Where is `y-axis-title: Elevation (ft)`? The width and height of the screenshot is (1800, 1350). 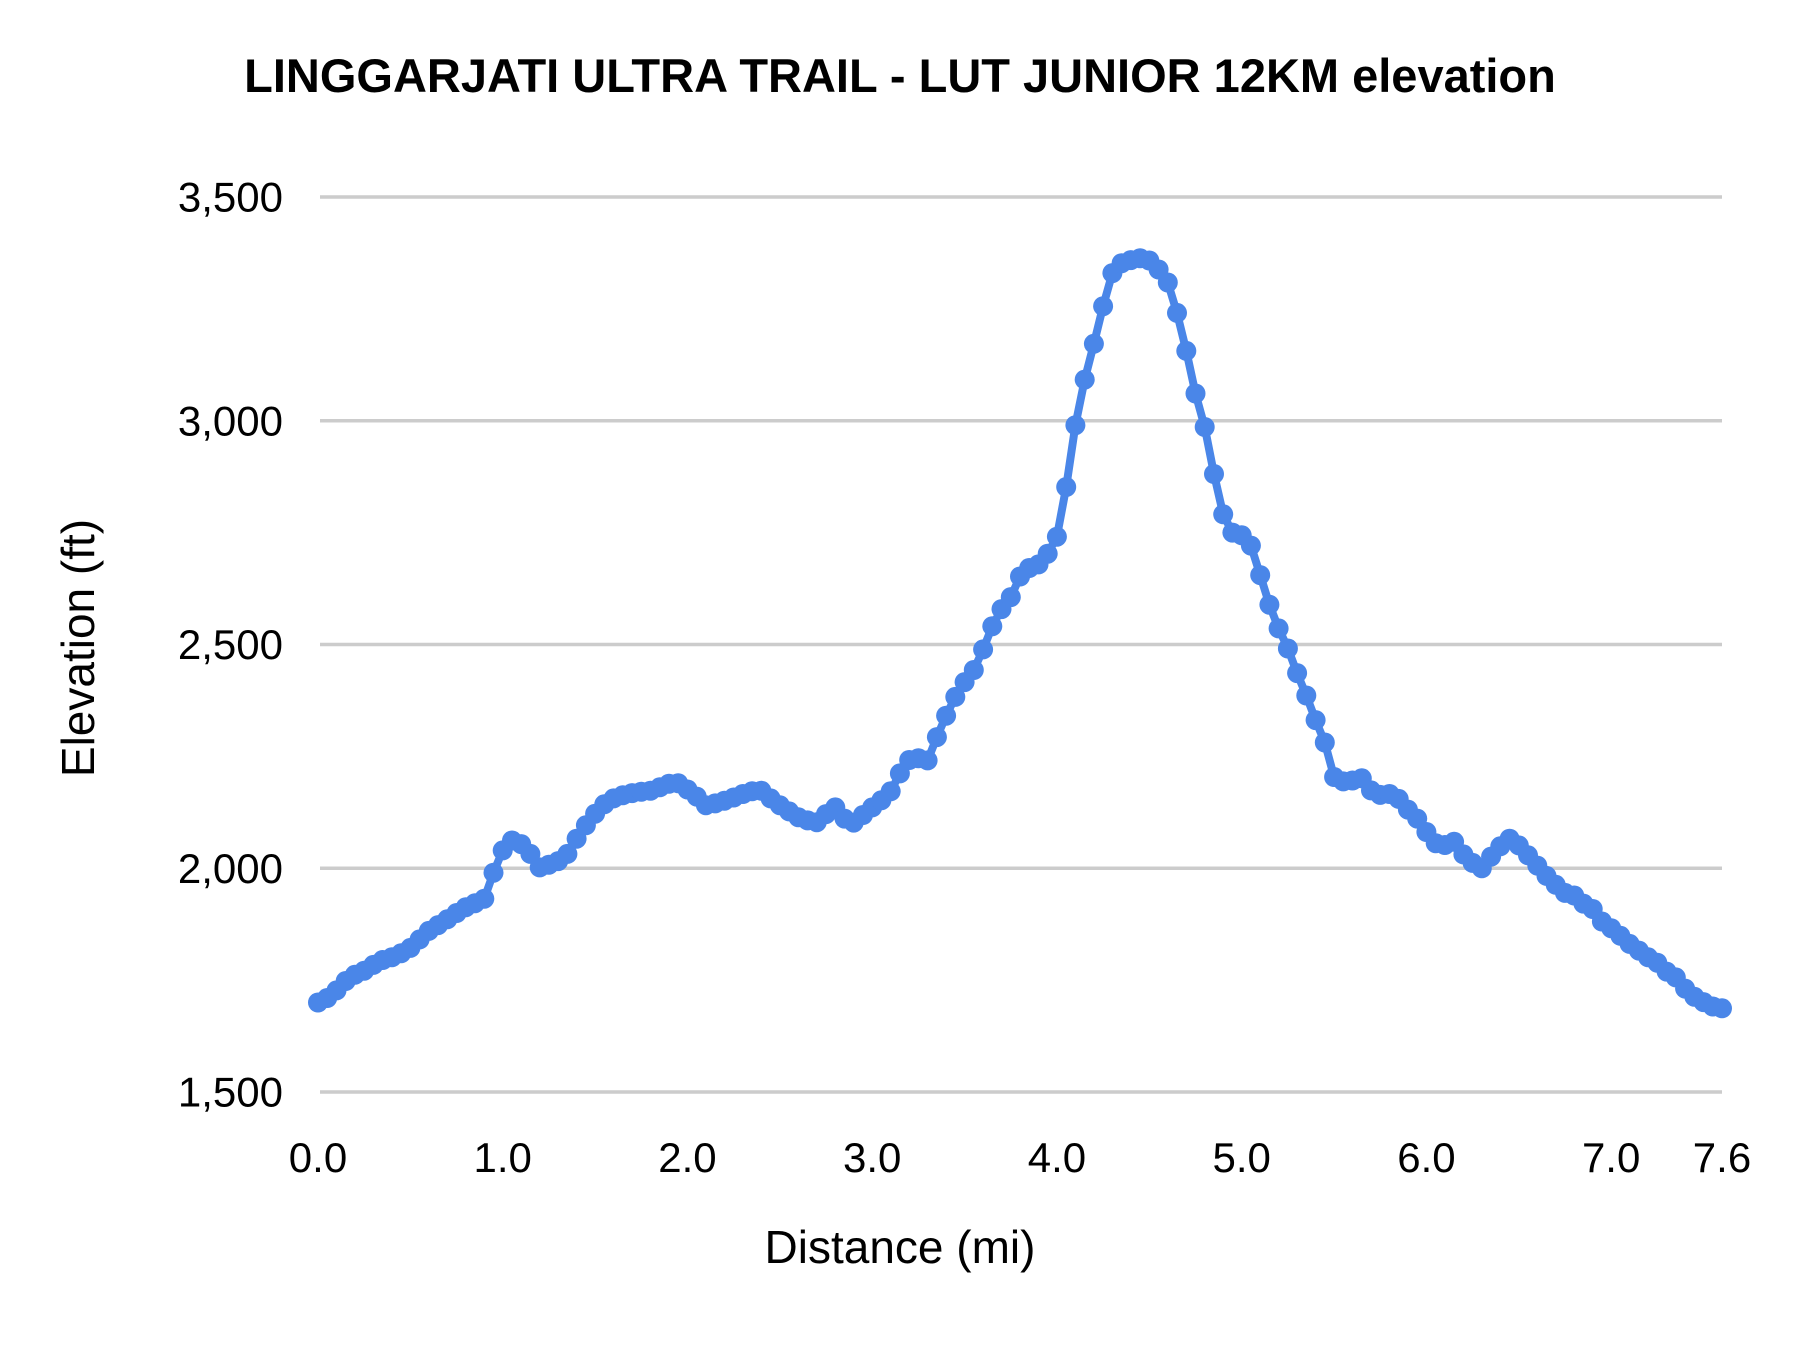 y-axis-title: Elevation (ft) is located at coordinates (78, 648).